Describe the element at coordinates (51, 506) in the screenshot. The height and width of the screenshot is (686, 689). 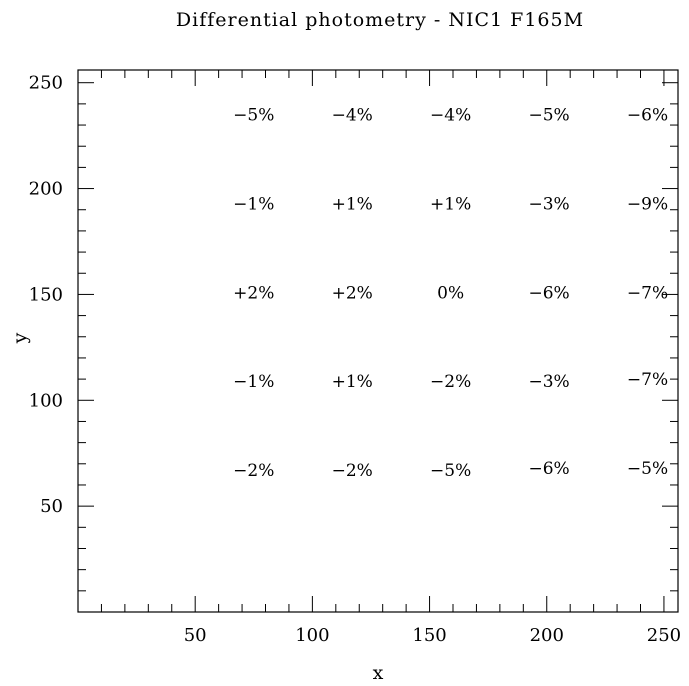
I see `y-tick-label: 50` at that location.